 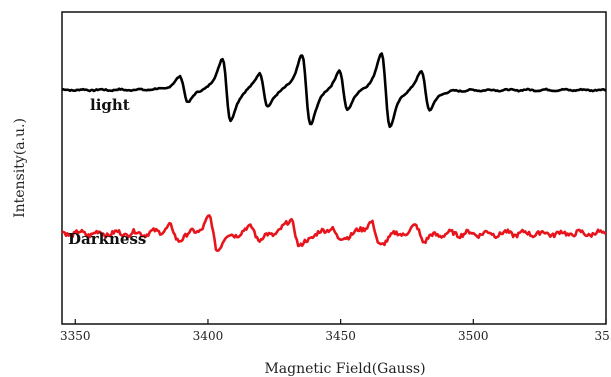 I want to click on series-label-darkness: Darkness, so click(x=107, y=239).